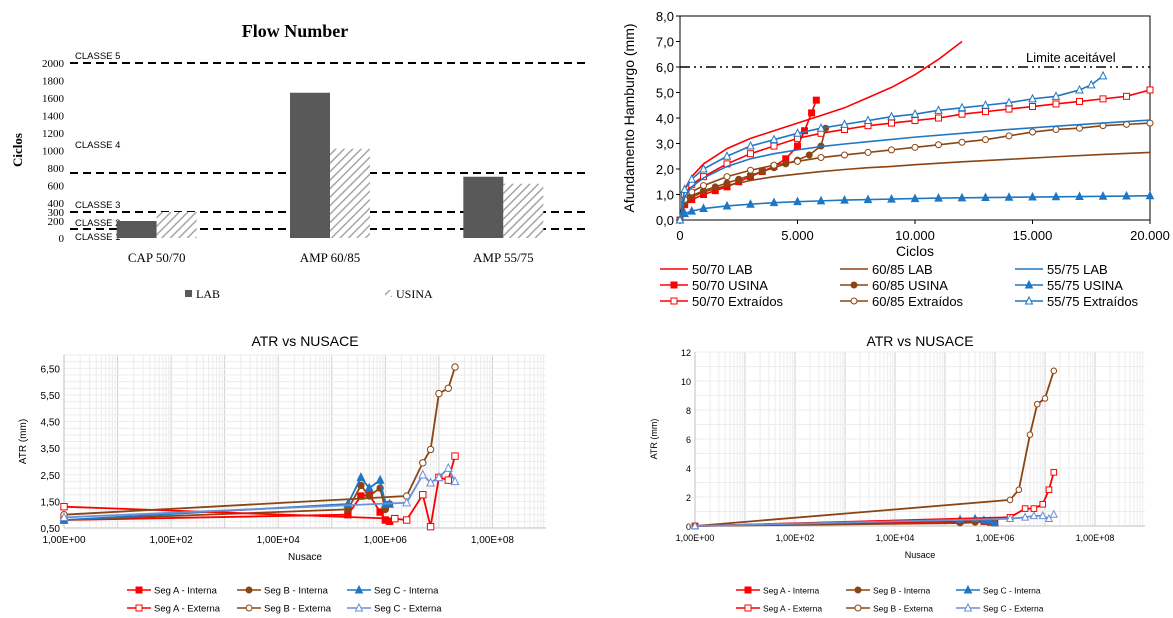 The image size is (1173, 618). Describe the element at coordinates (97, 56) in the screenshot. I see `class-reference-label: CLASSE 5` at that location.